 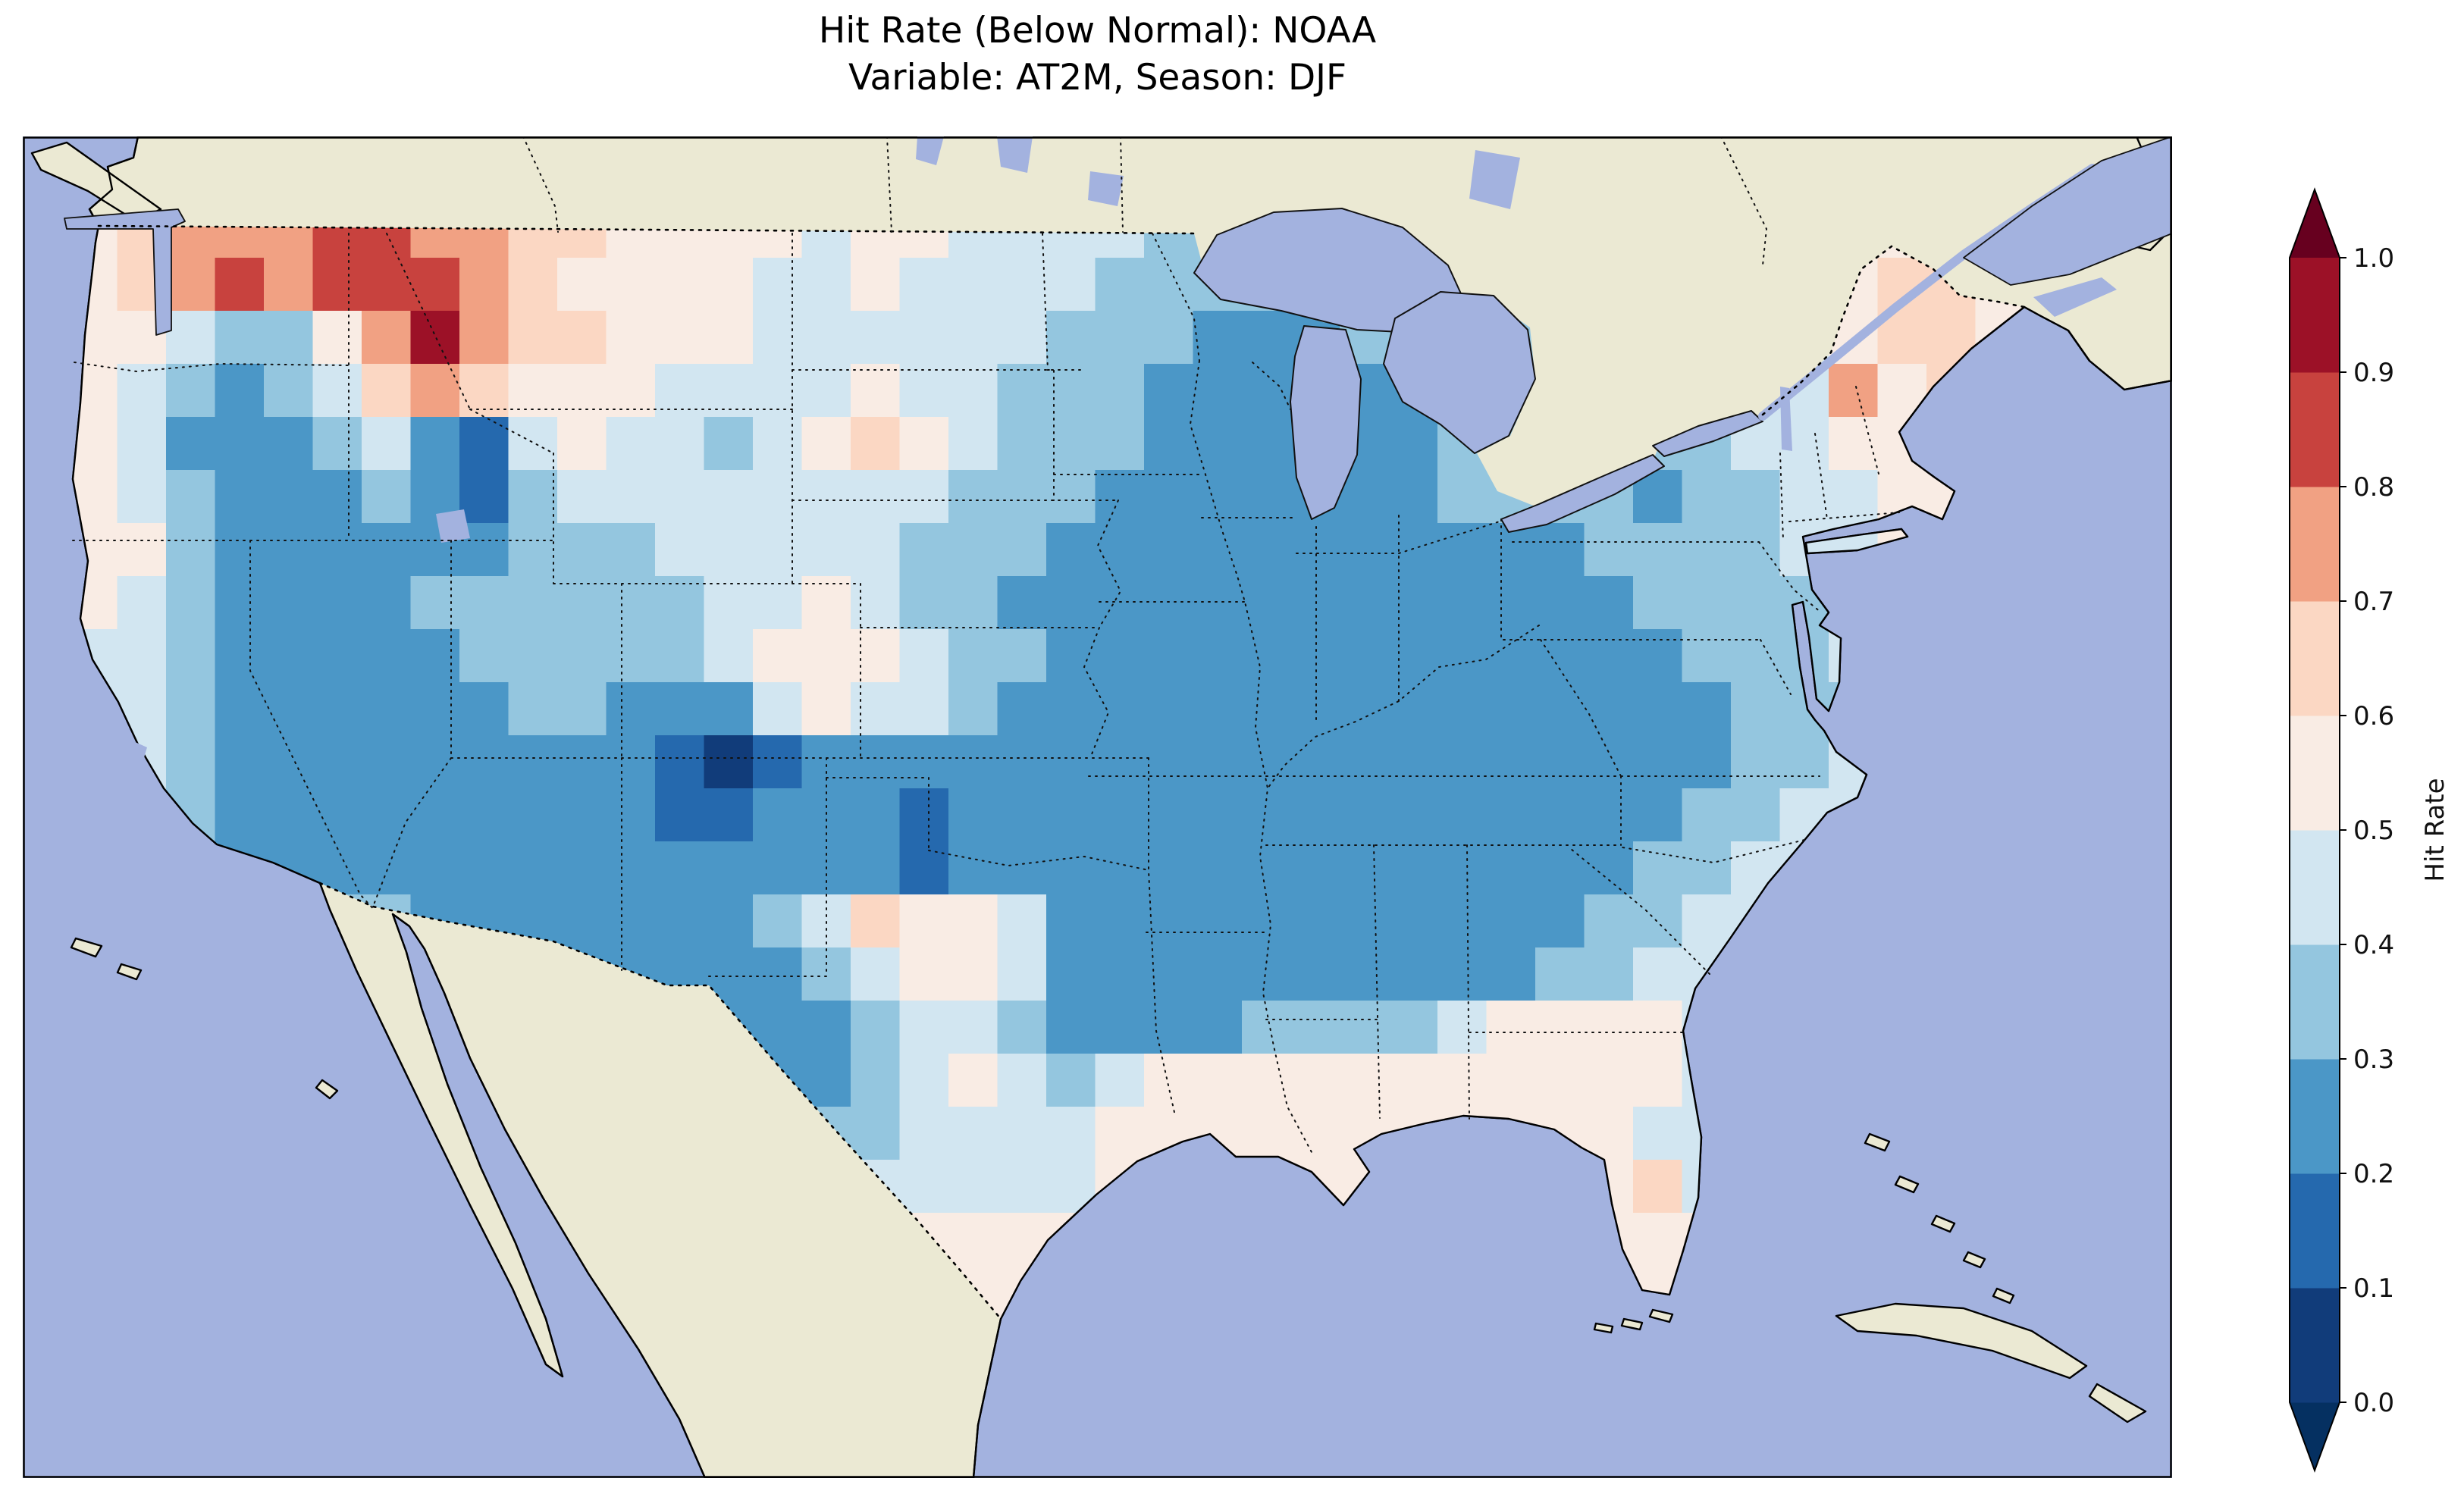 I want to click on baja-islet, so click(x=327, y=1089).